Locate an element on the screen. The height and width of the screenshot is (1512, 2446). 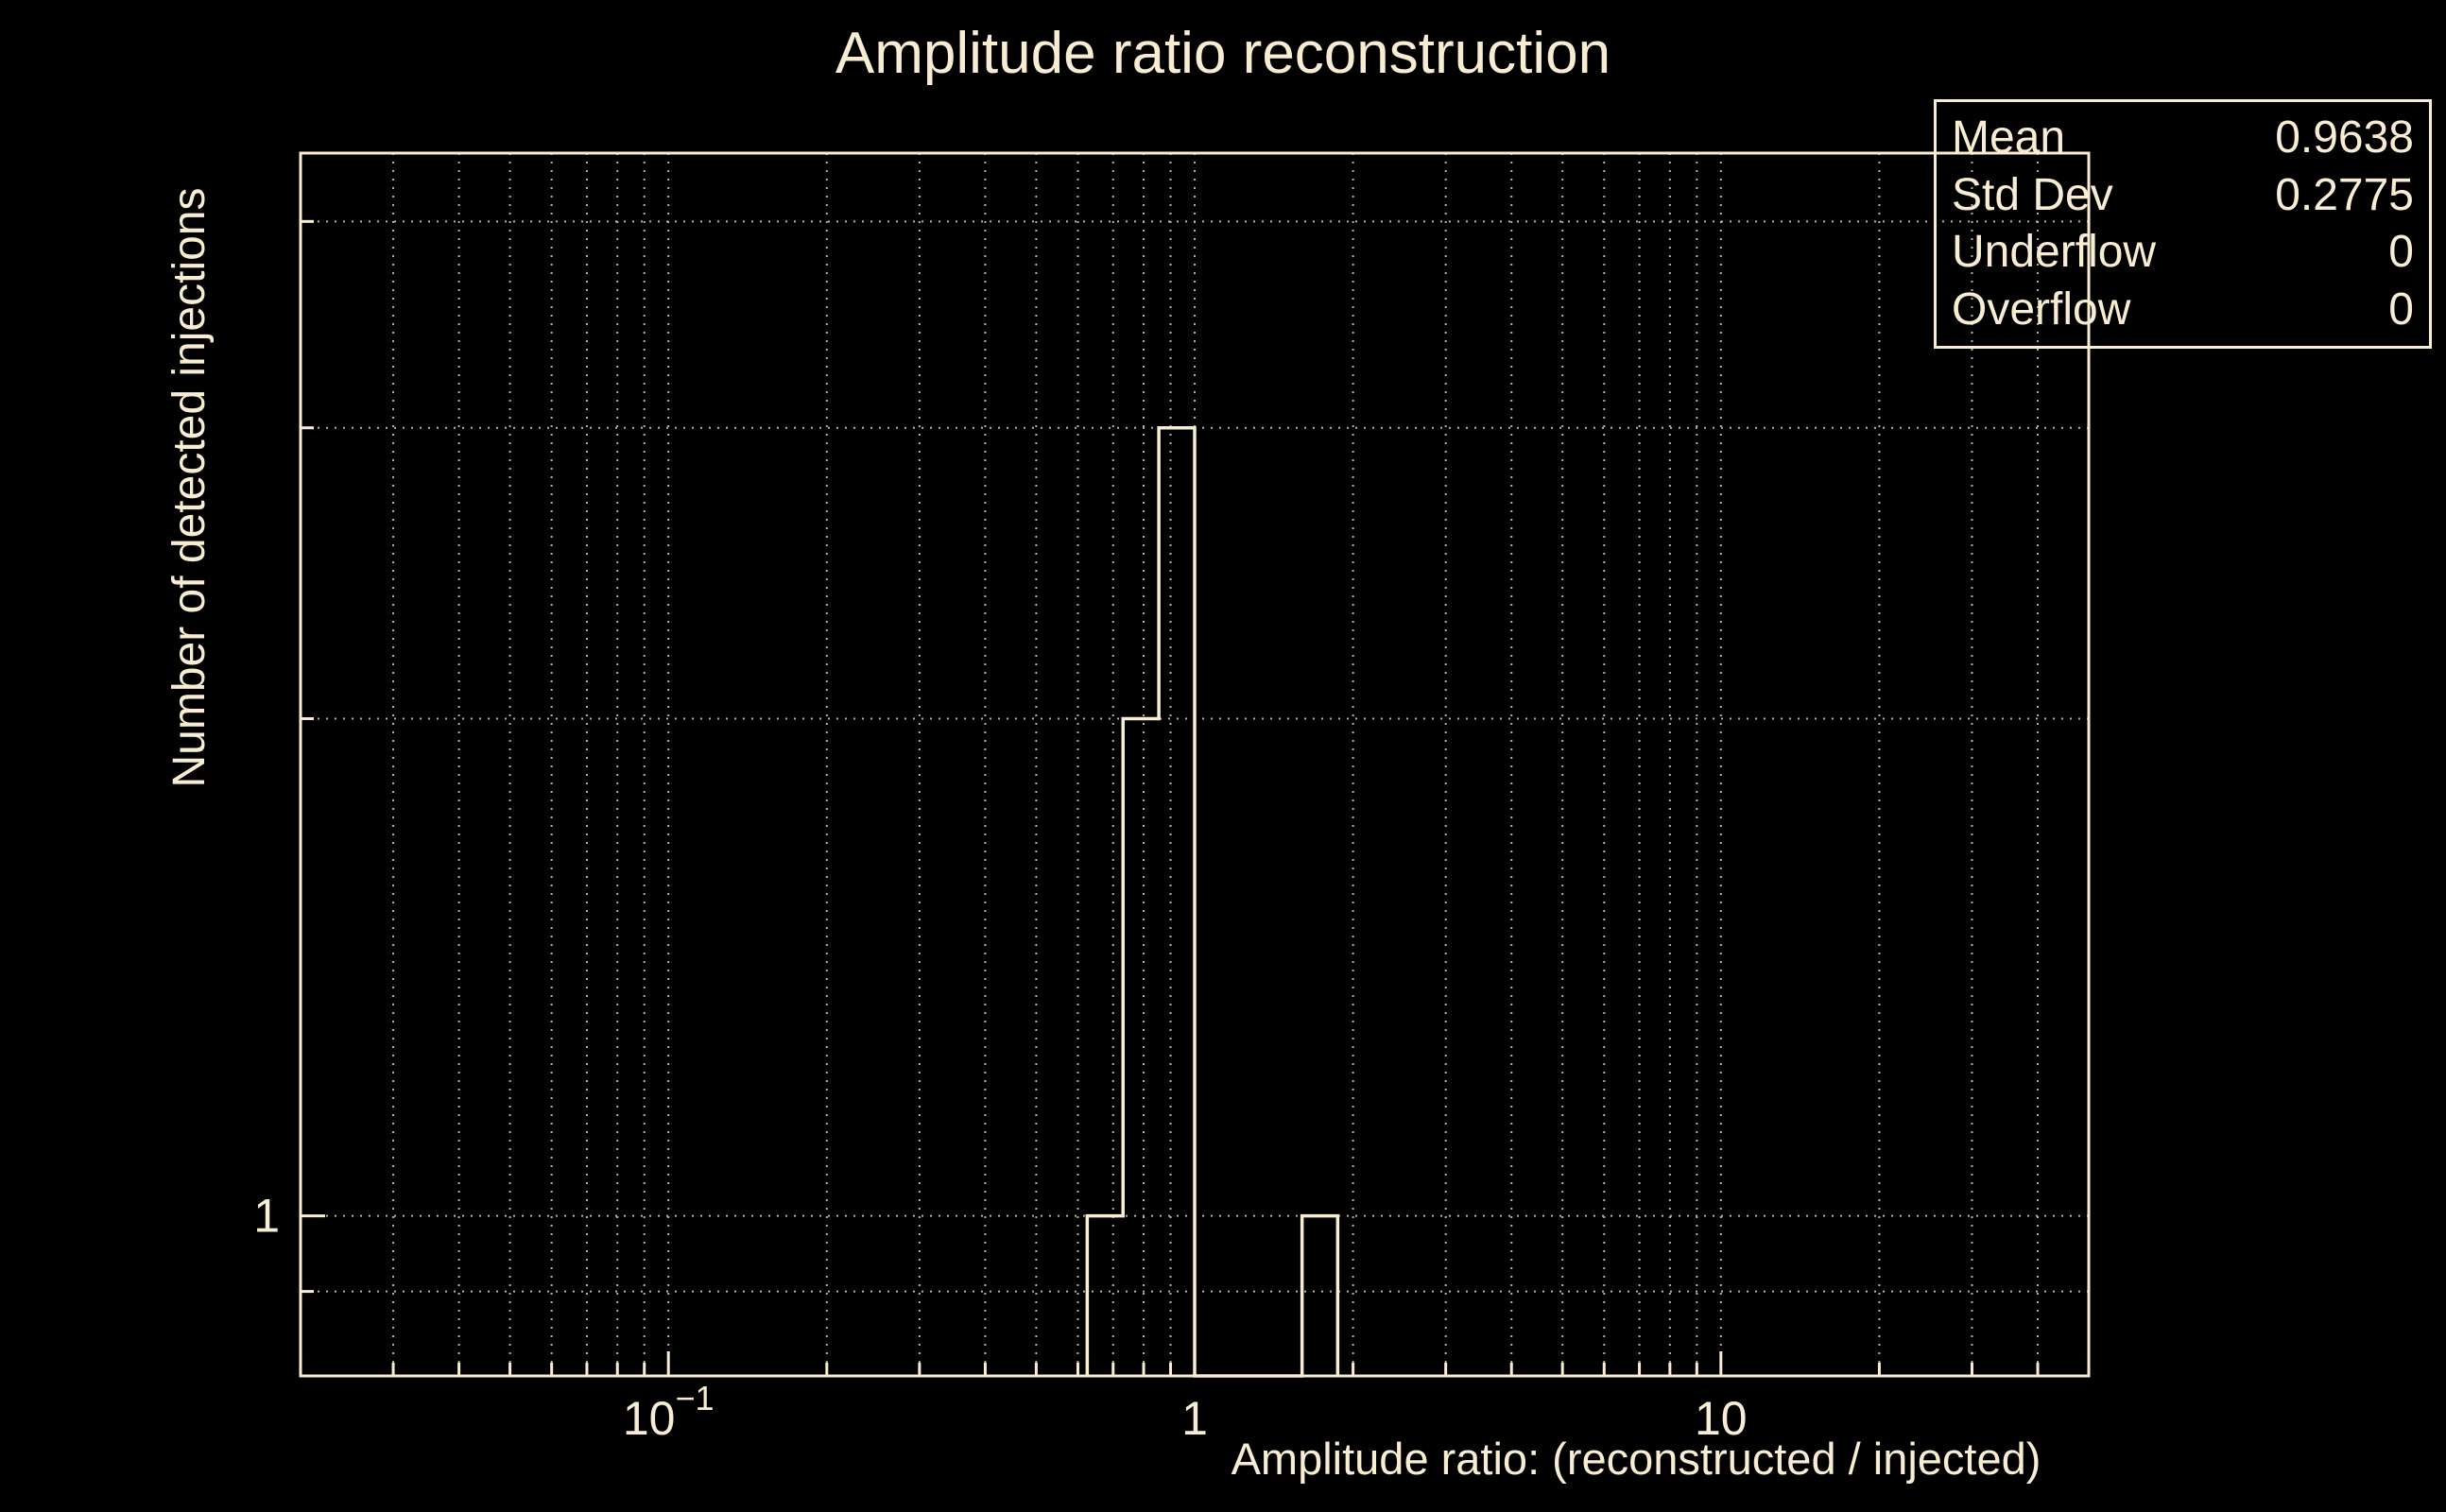
stats-row: Mean 0.9638 is located at coordinates (2183, 138).